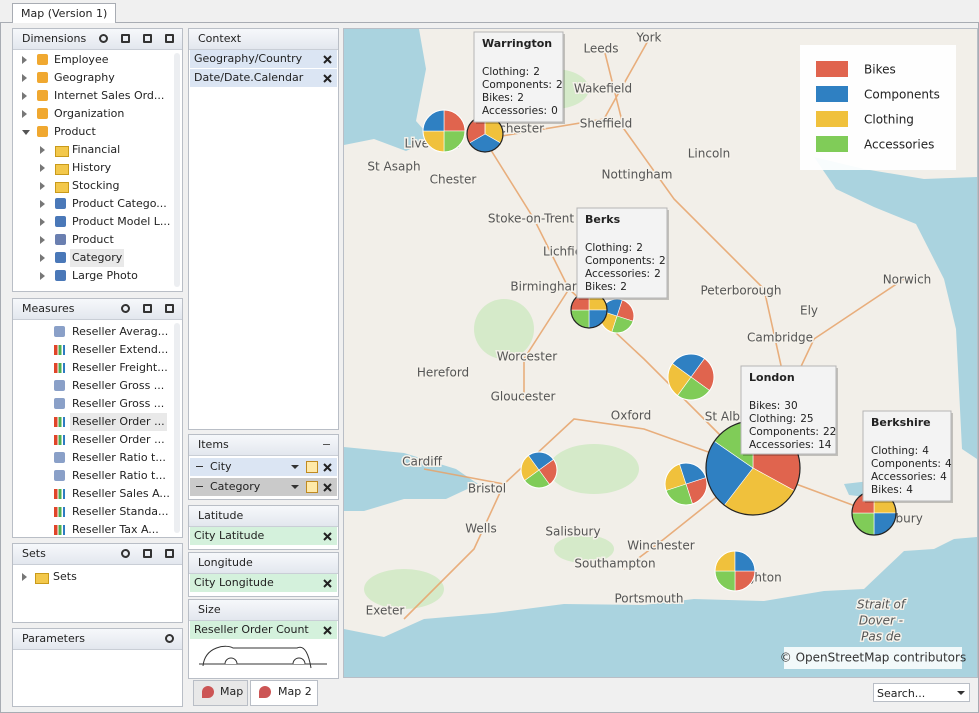 The width and height of the screenshot is (979, 713). What do you see at coordinates (89, 113) in the screenshot?
I see `tree-item: Organization` at bounding box center [89, 113].